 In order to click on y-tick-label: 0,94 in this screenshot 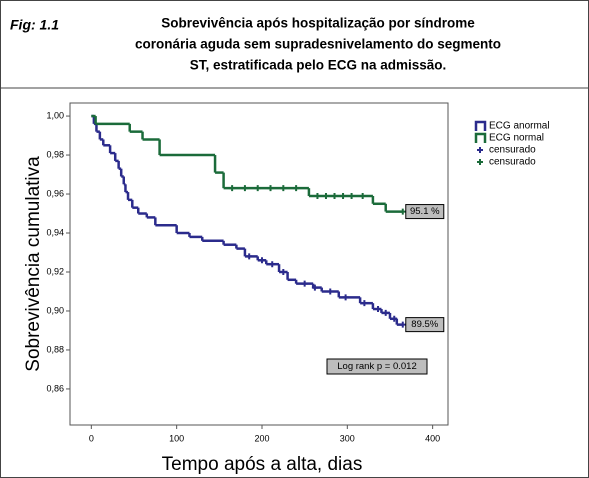, I will do `click(55, 232)`.